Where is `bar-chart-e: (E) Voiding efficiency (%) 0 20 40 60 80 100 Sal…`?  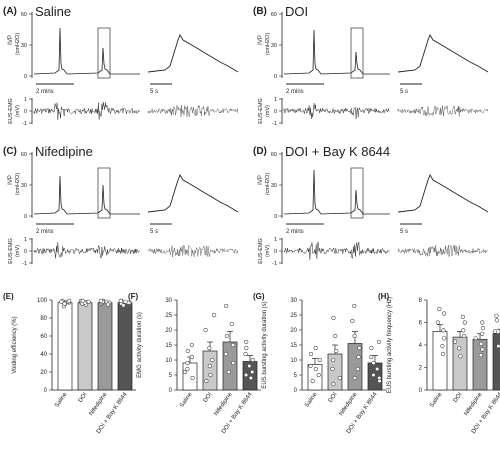
bar-chart-e: (E) Voiding efficiency (%) 0 20 40 60 80 100 Sal… is located at coordinates (69, 363).